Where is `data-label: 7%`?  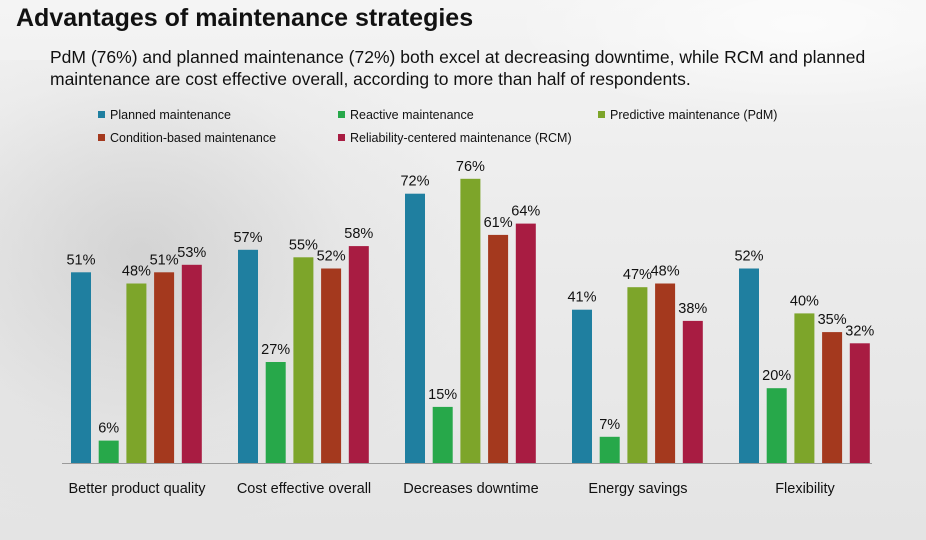
data-label: 7% is located at coordinates (609, 425).